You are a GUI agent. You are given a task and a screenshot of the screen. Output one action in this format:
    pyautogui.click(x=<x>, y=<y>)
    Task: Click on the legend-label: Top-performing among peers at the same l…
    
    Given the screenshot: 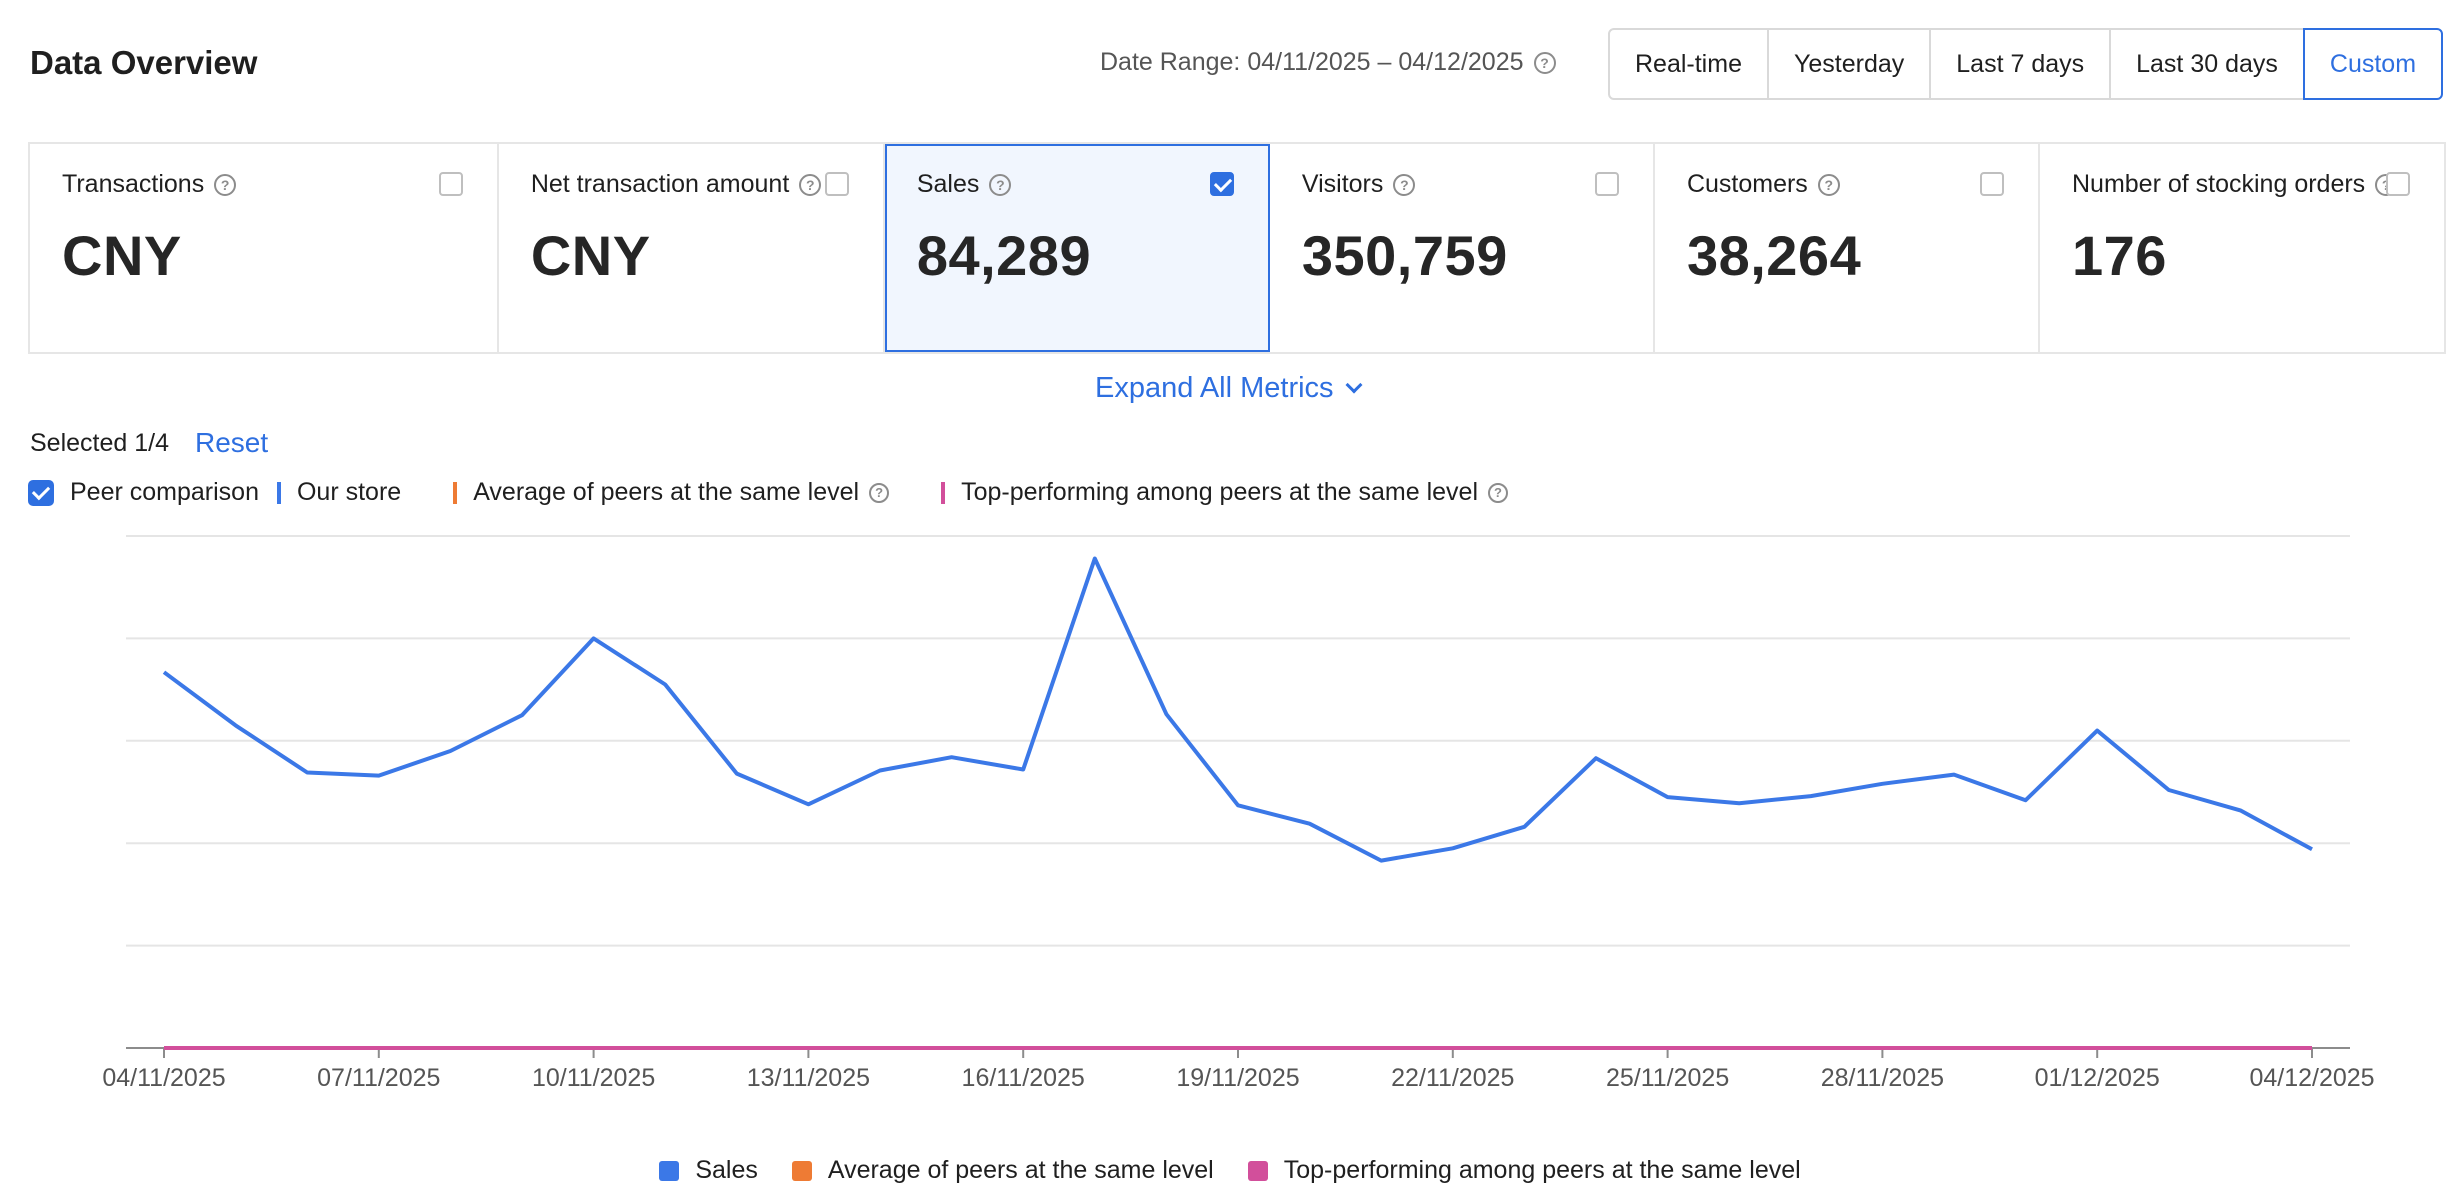 What is the action you would take?
    pyautogui.click(x=1542, y=1170)
    